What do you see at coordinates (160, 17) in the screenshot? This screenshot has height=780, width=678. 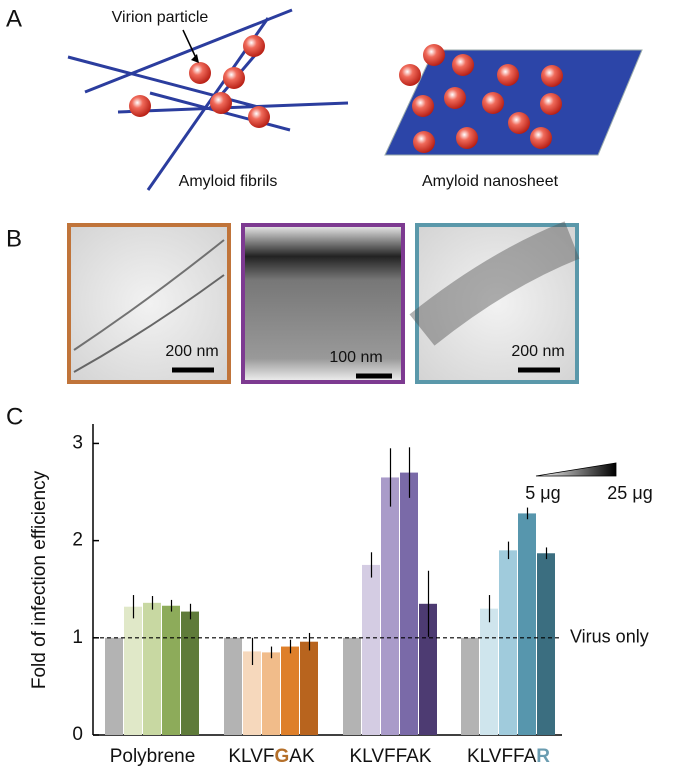 I see `diagram-label: Virion particle` at bounding box center [160, 17].